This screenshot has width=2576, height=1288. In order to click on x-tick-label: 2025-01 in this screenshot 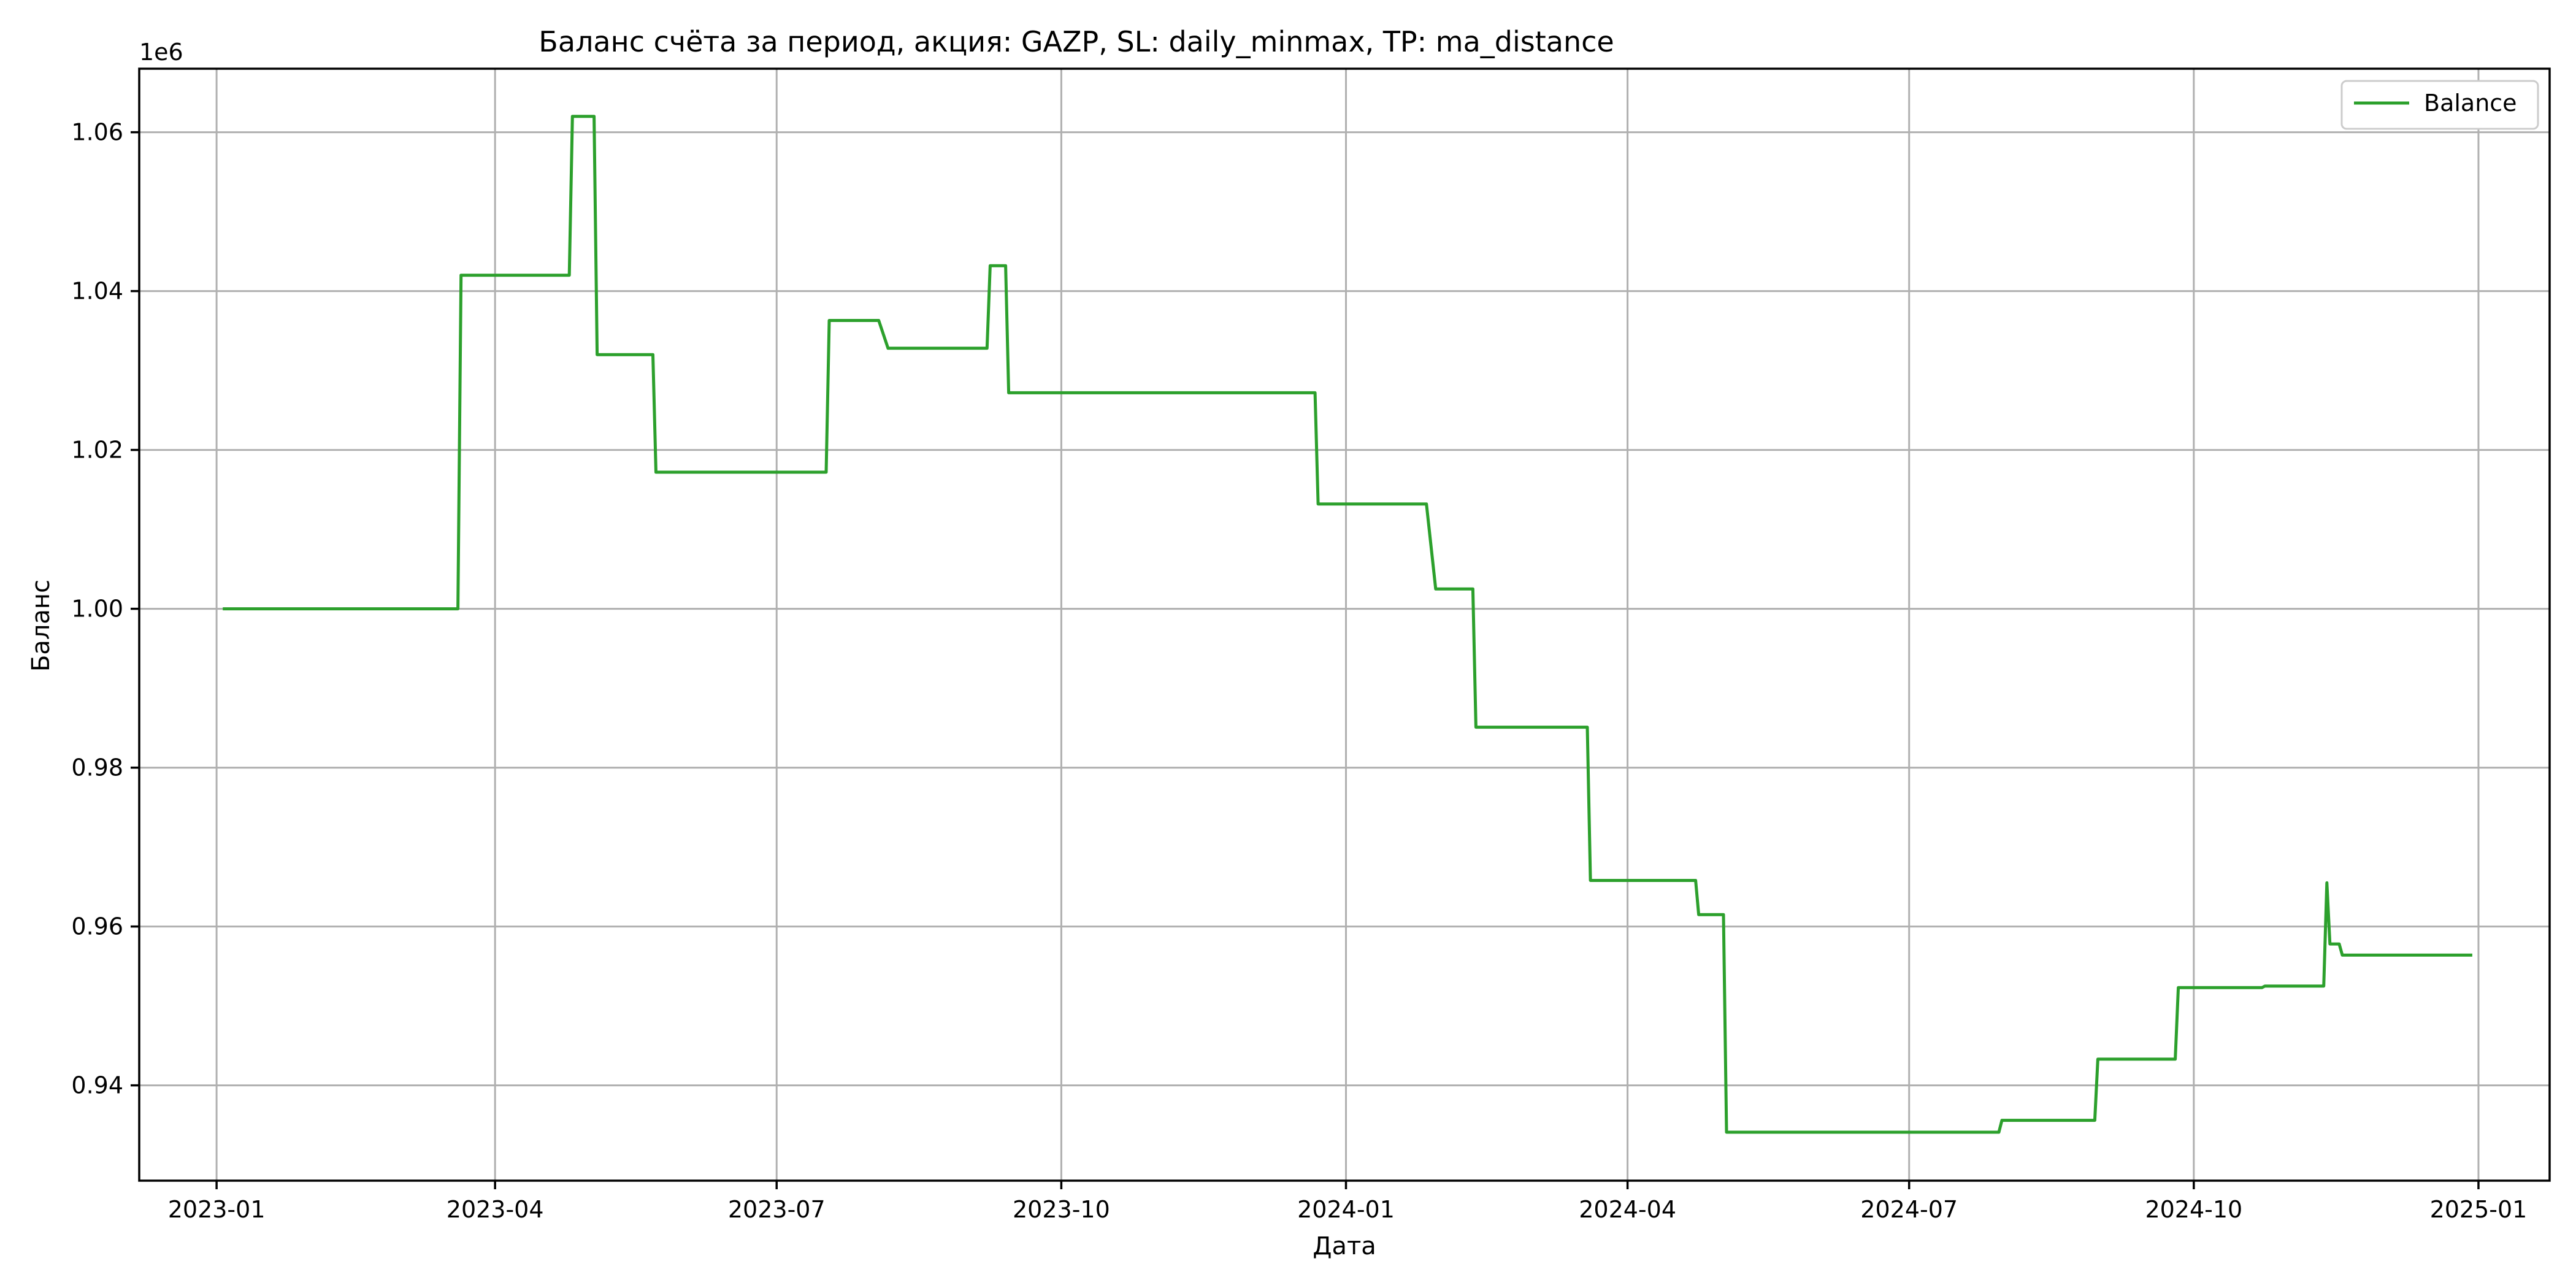, I will do `click(2479, 1209)`.